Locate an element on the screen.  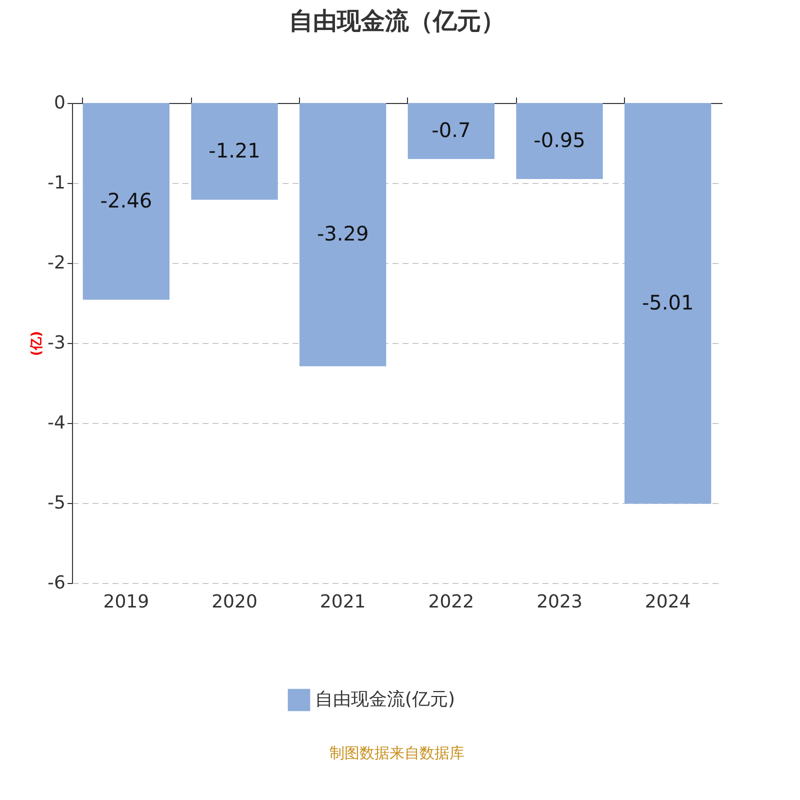
x-tick-label: 2020 is located at coordinates (235, 602).